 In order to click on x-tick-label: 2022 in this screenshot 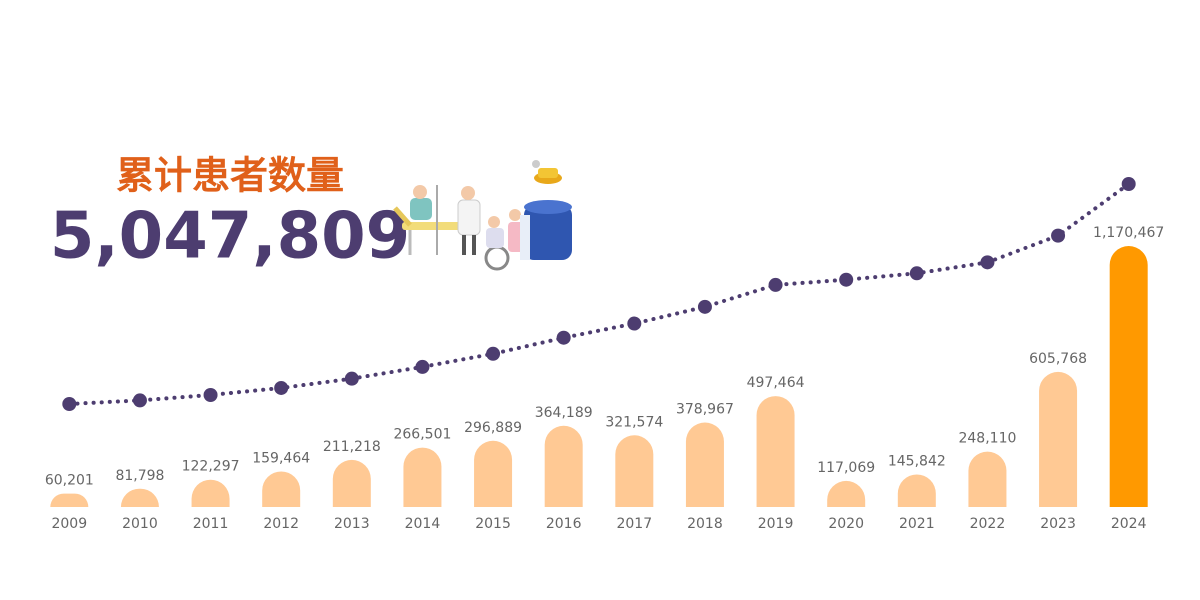, I will do `click(988, 524)`.